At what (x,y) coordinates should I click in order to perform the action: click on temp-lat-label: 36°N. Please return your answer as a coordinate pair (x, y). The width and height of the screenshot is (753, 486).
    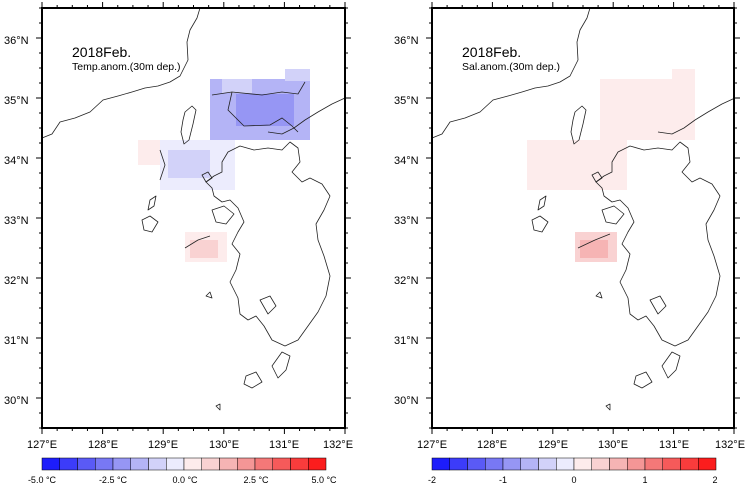
    Looking at the image, I should click on (16, 41).